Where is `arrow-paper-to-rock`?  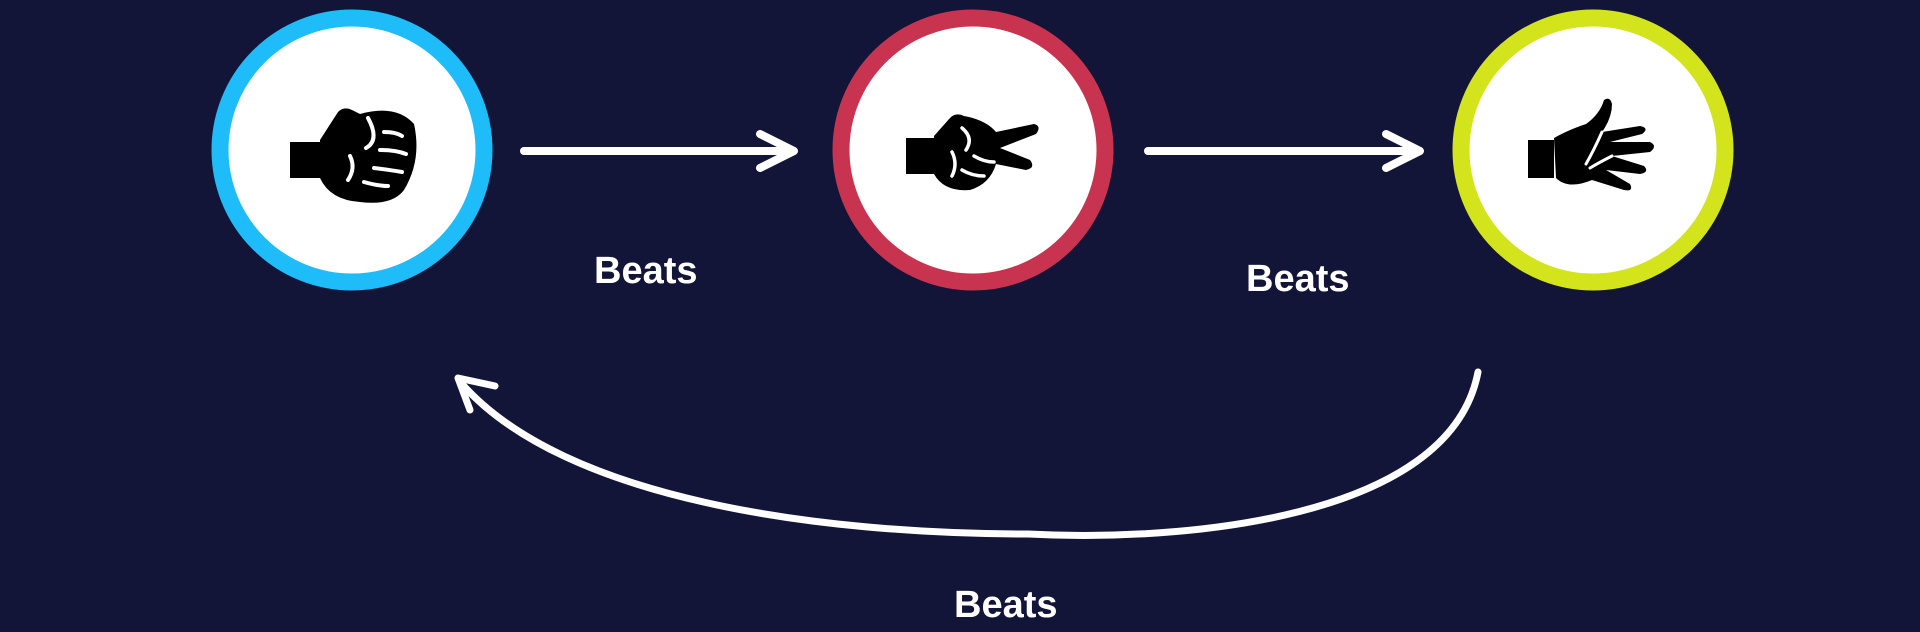
arrow-paper-to-rock is located at coordinates (968, 453).